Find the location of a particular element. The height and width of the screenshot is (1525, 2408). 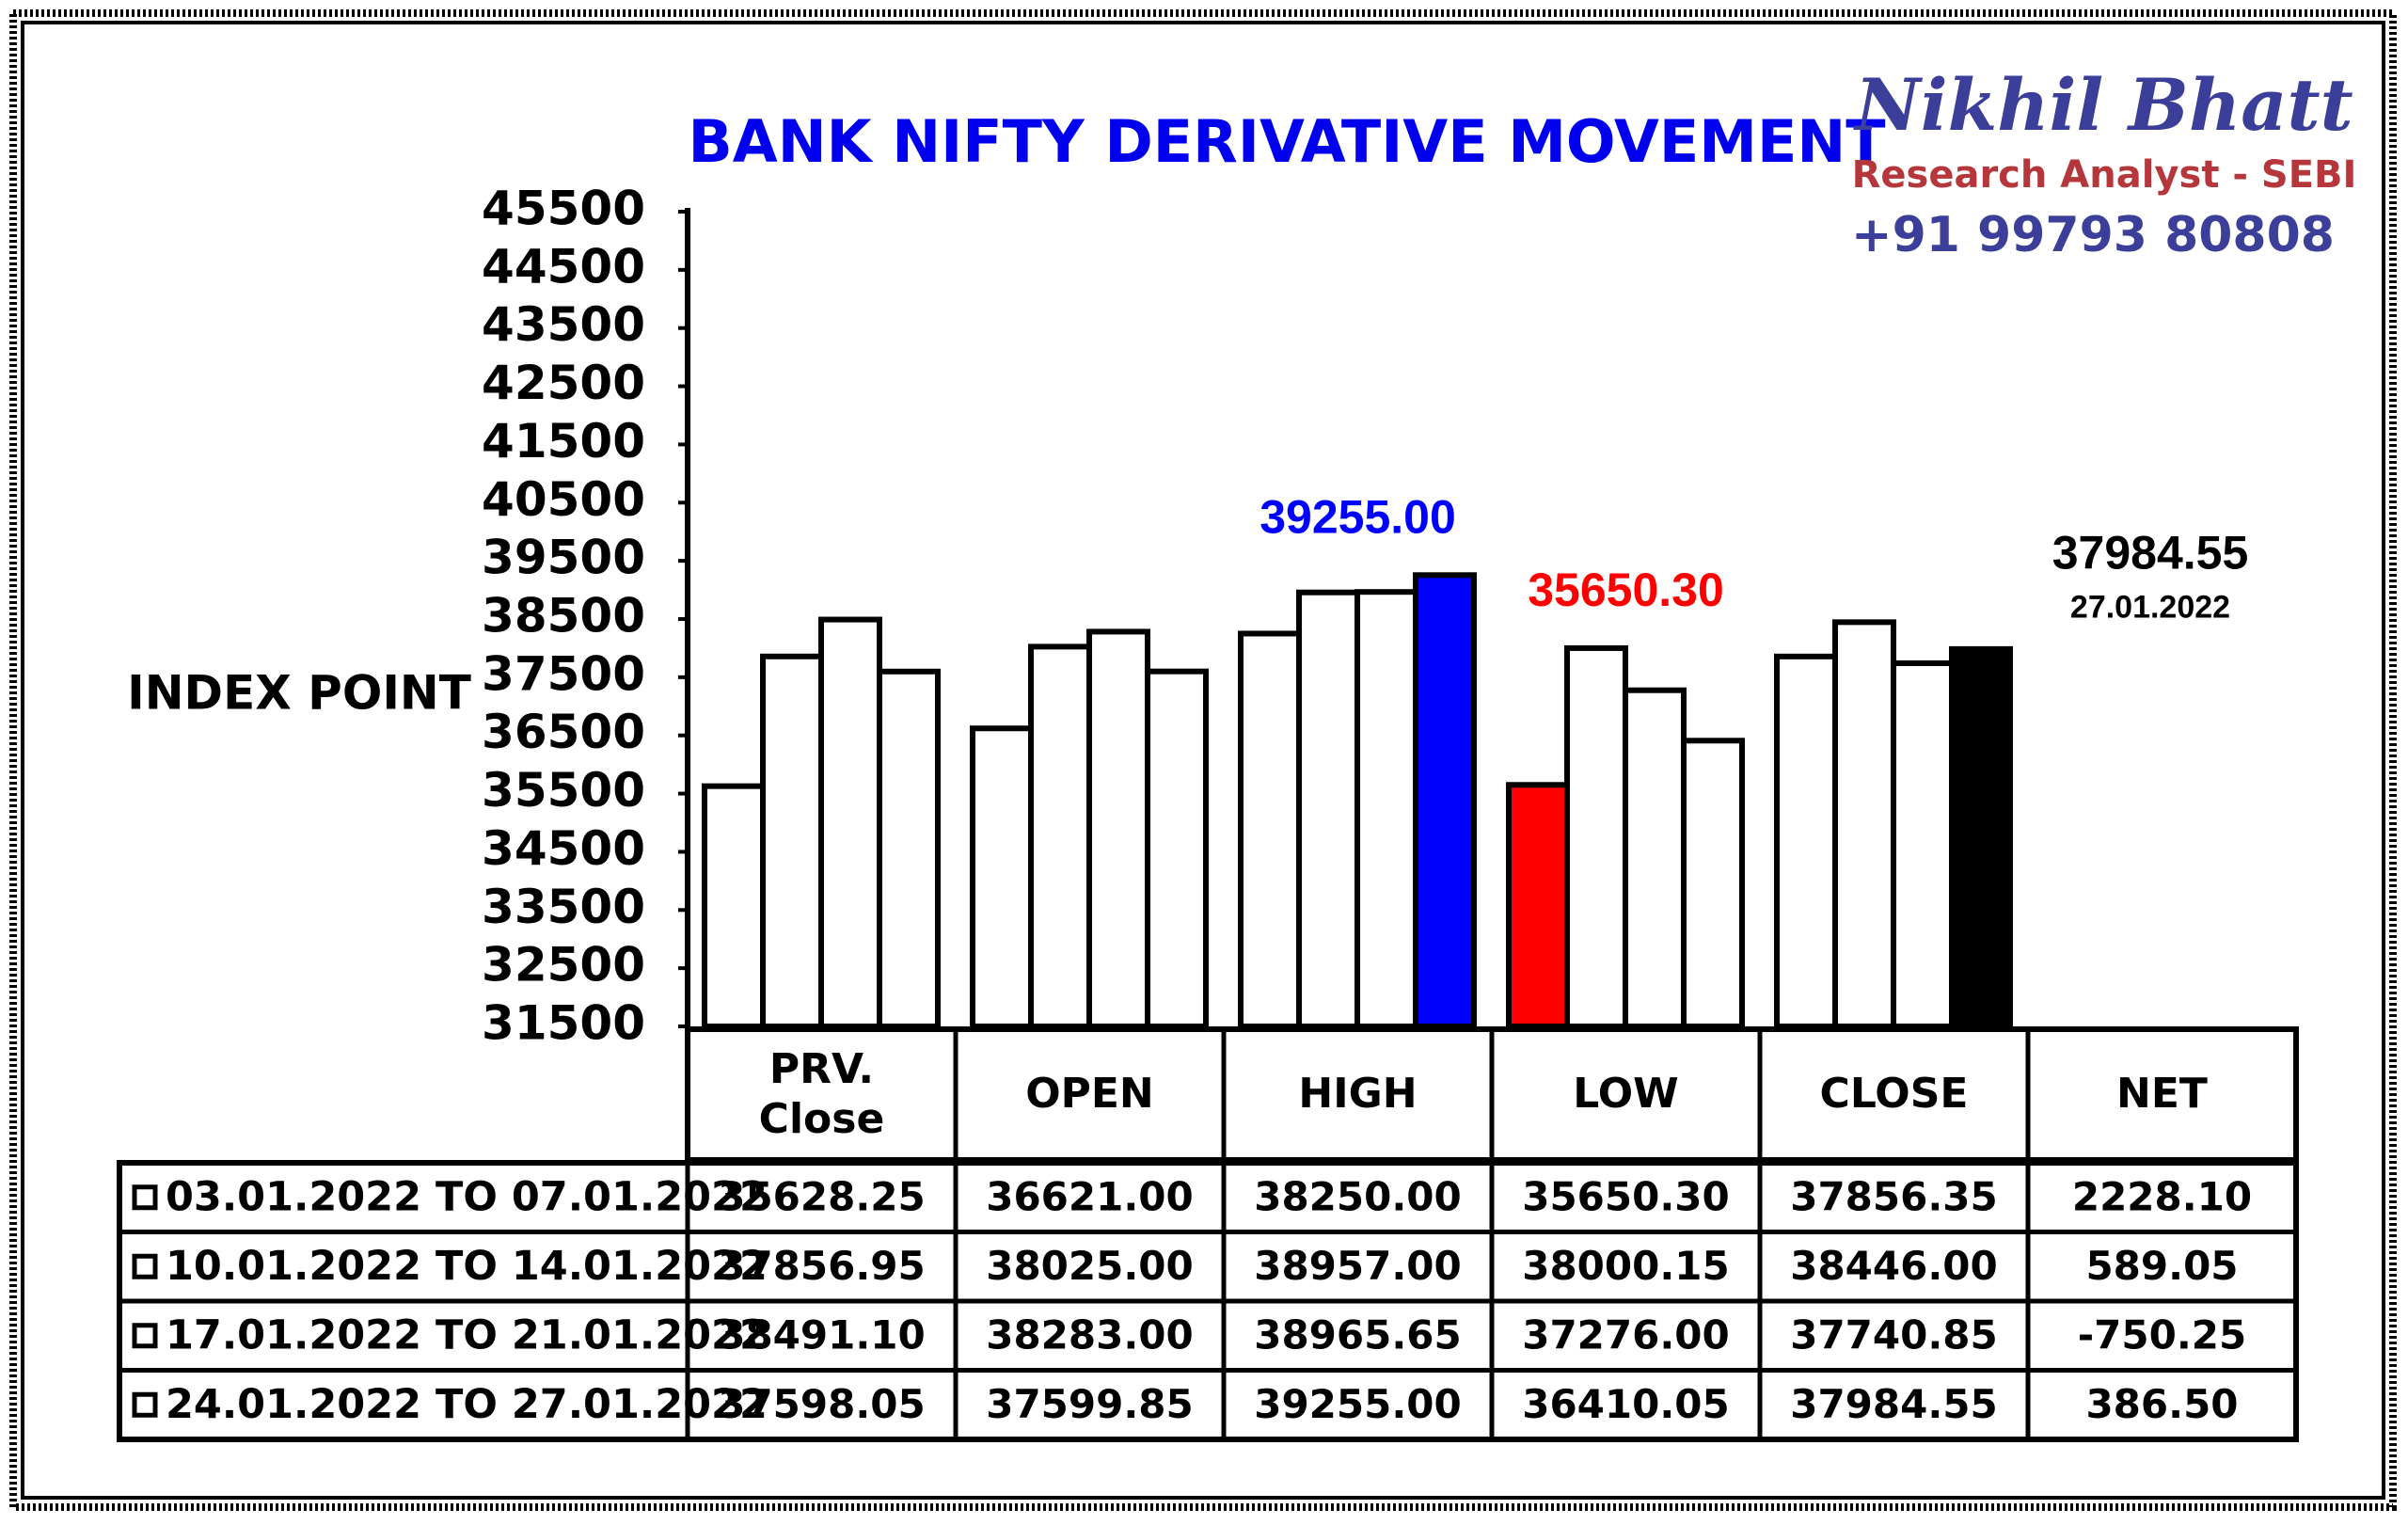

table-cell: 35628.25 is located at coordinates (822, 1196).